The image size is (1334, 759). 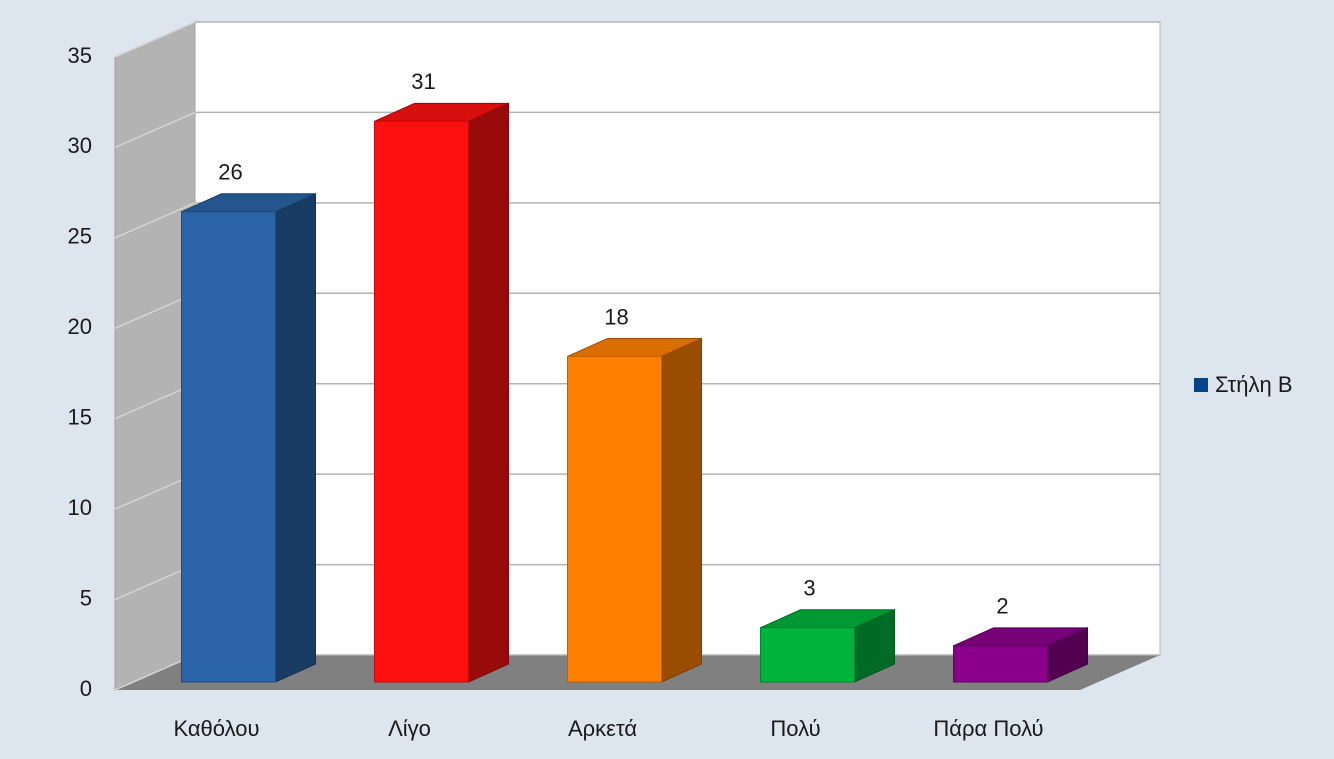 What do you see at coordinates (1254, 384) in the screenshot?
I see `legend-label: Στήλη B` at bounding box center [1254, 384].